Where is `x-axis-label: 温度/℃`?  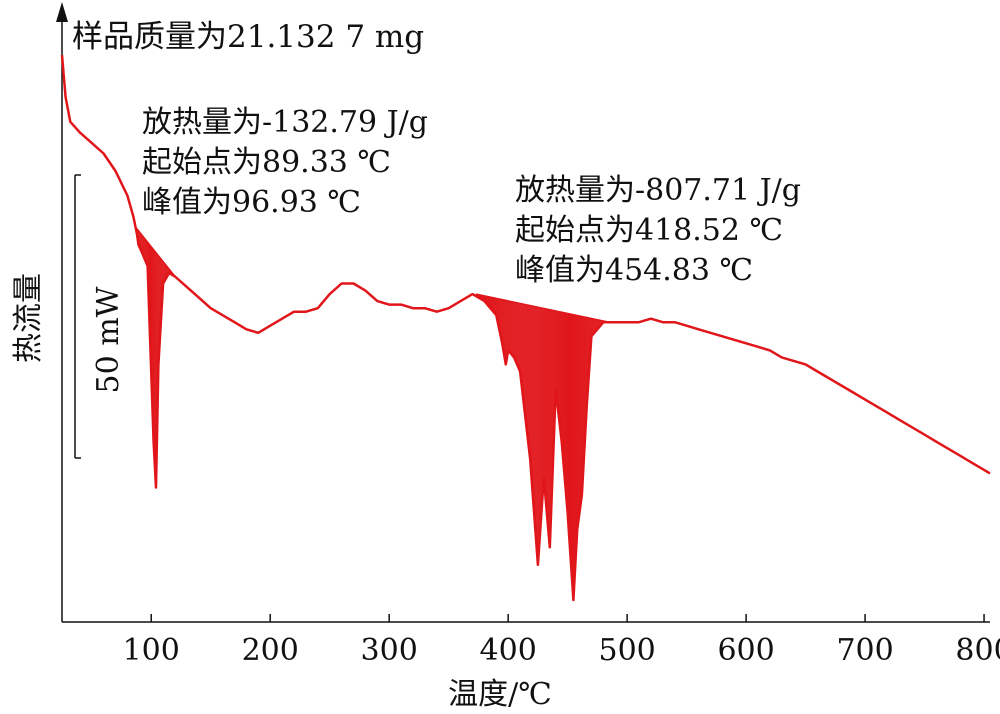
x-axis-label: 温度/℃ is located at coordinates (500, 694).